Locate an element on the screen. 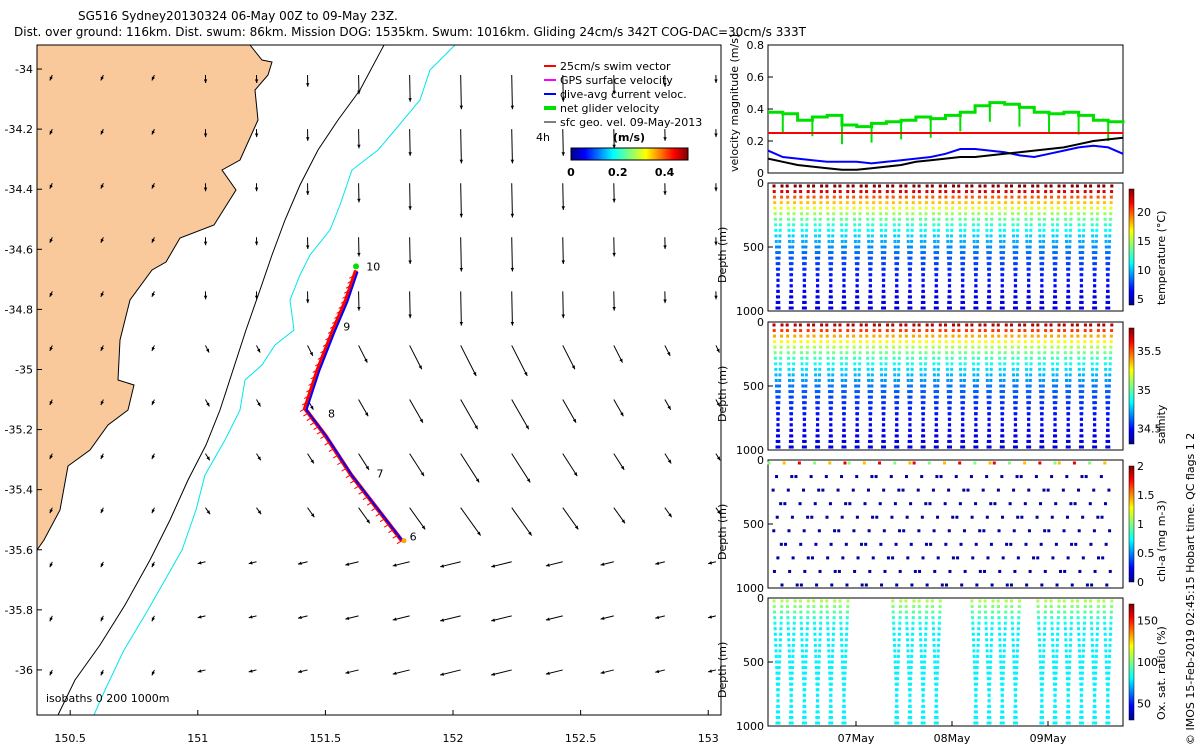  colorbar-tick-label: 0 is located at coordinates (571, 172).